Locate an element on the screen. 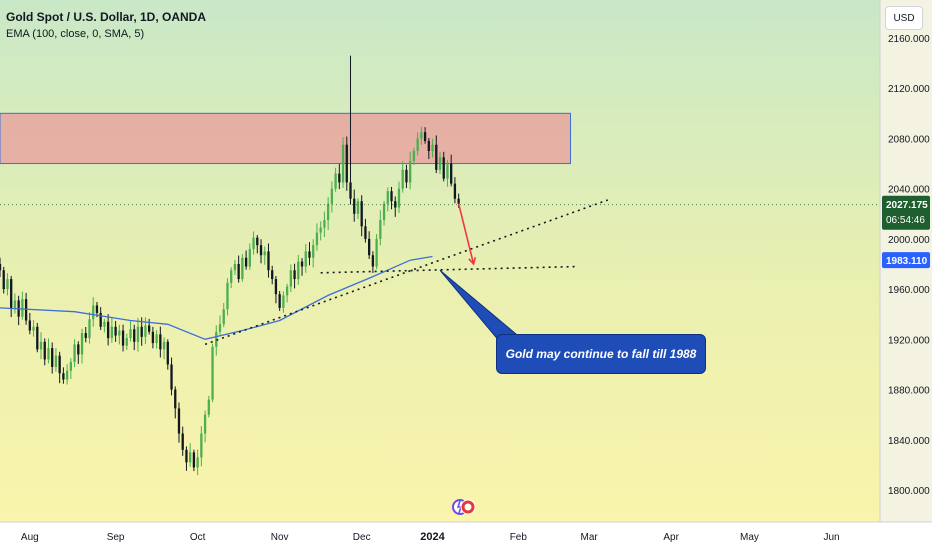 The width and height of the screenshot is (932, 550). x-tick-label: Apr is located at coordinates (671, 537).